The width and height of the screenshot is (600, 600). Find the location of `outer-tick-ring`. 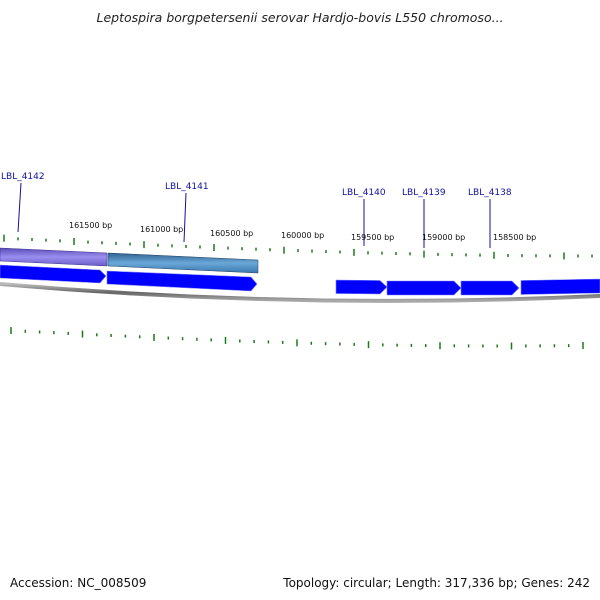

outer-tick-ring is located at coordinates (298, 247).